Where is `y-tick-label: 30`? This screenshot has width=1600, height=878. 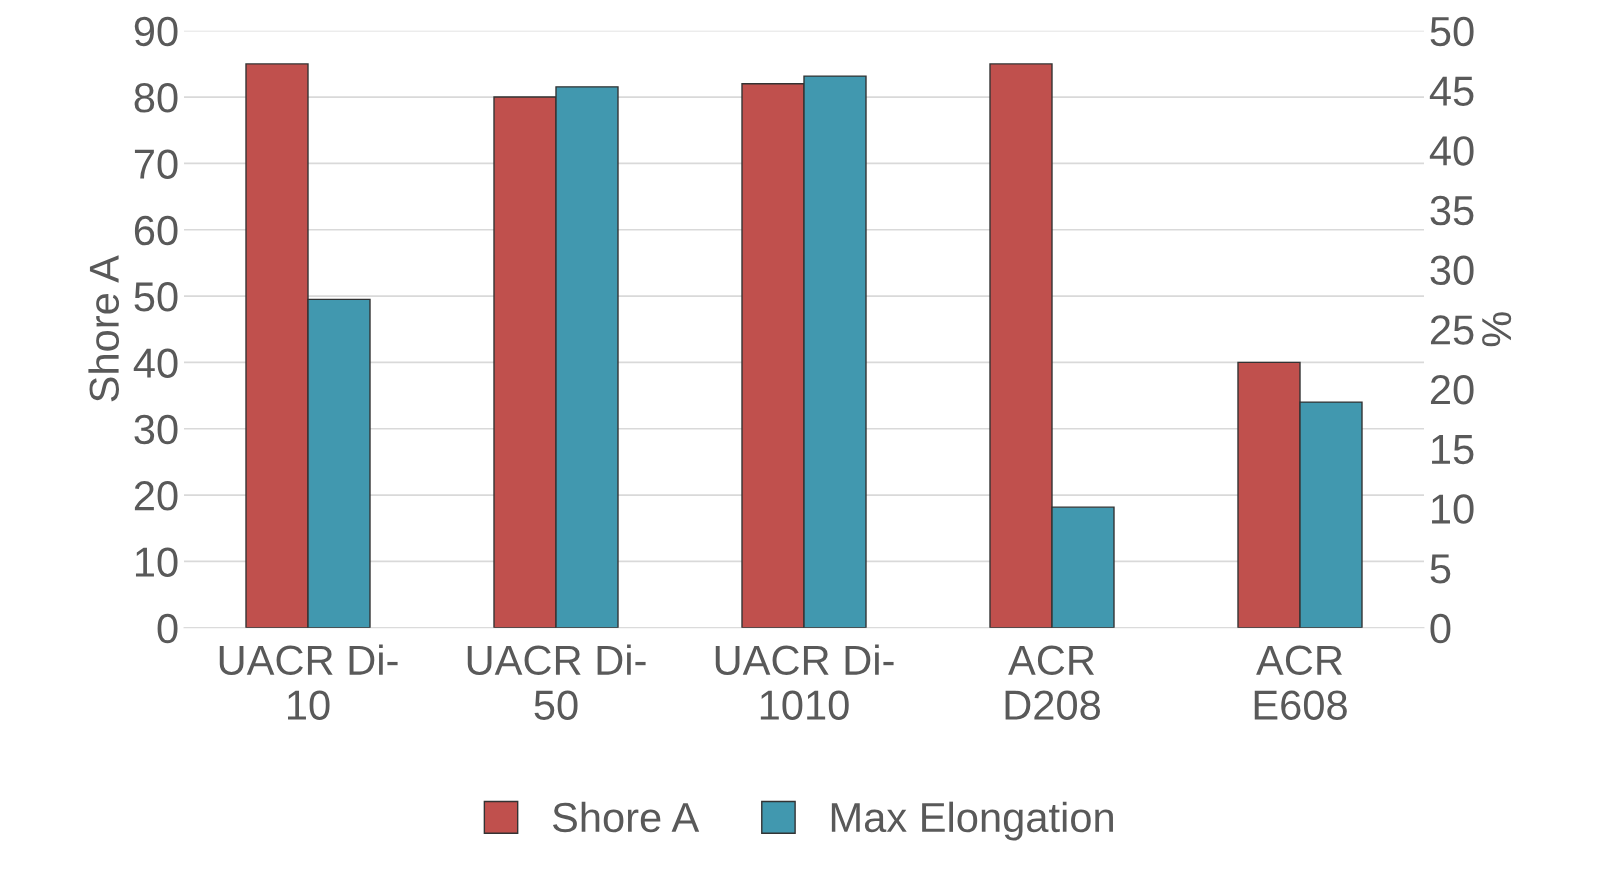 y-tick-label: 30 is located at coordinates (156, 429).